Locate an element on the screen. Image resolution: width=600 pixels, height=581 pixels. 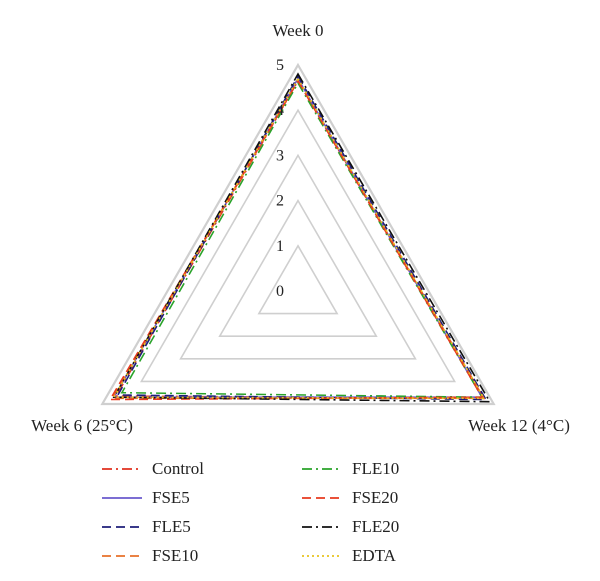
tick-label-3: 3 is located at coordinates (280, 155).